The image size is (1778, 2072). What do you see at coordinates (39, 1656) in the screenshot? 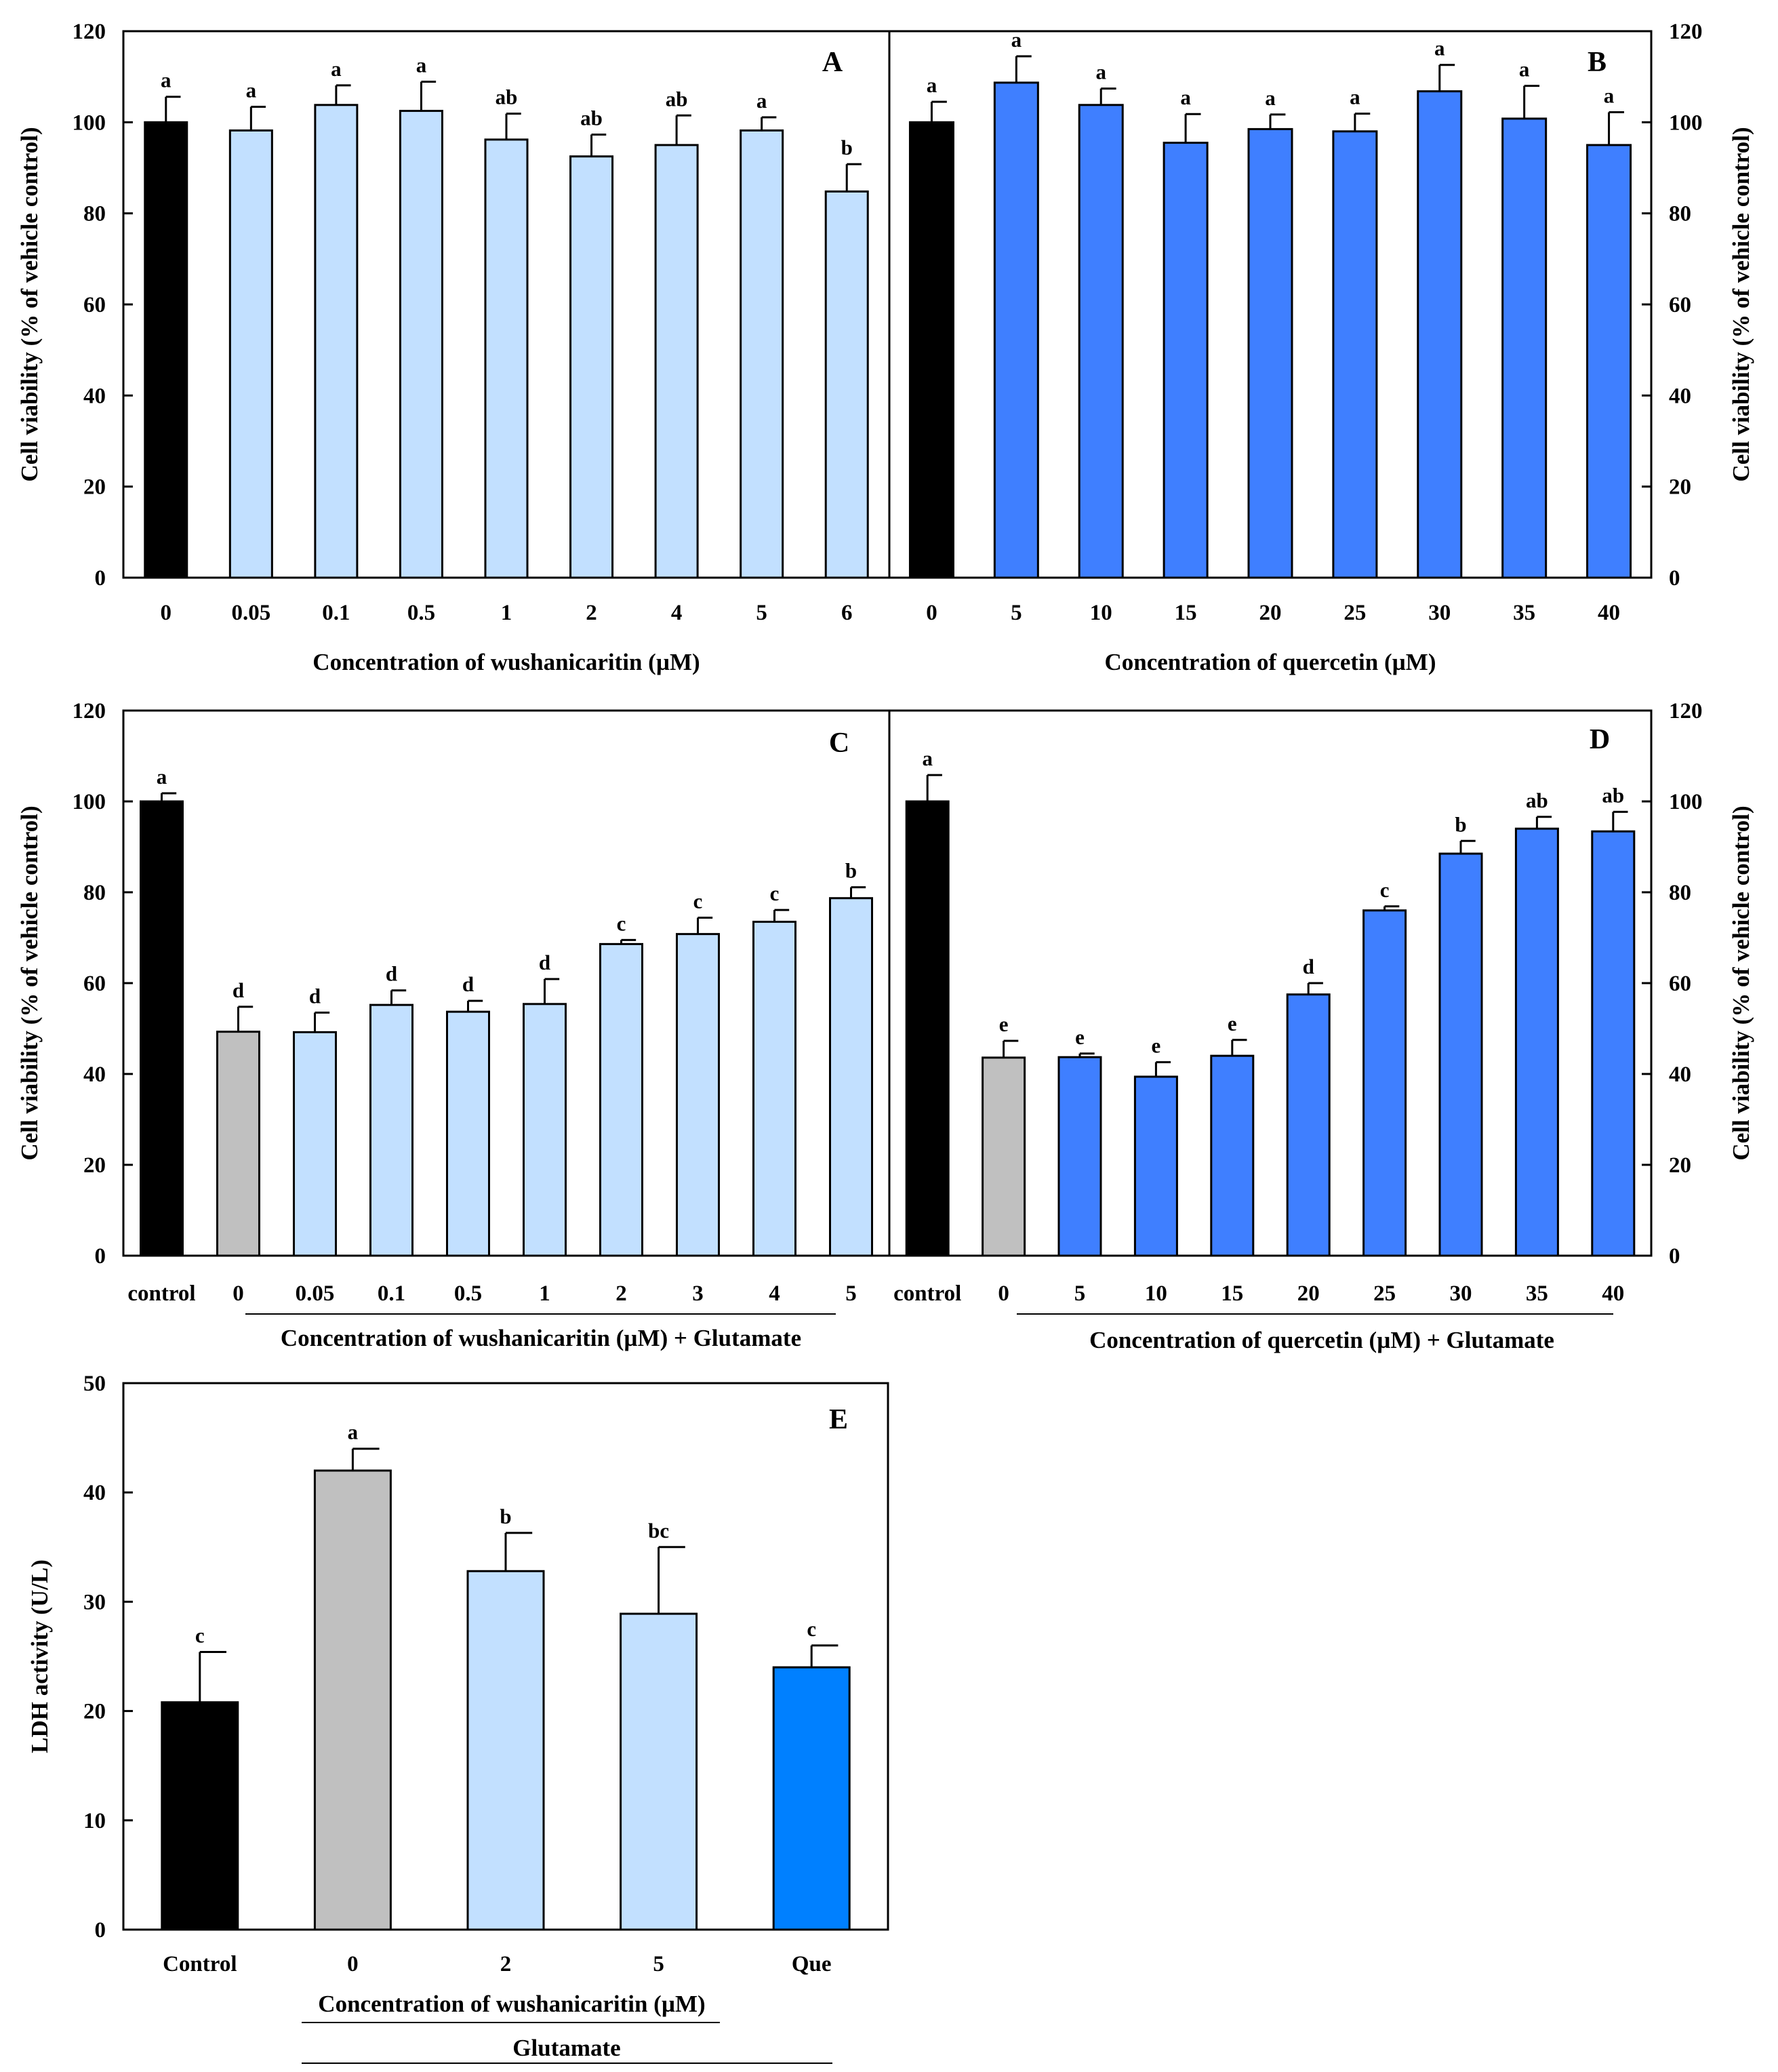
I see `y-axis-title: LDH activity (U/L)` at bounding box center [39, 1656].